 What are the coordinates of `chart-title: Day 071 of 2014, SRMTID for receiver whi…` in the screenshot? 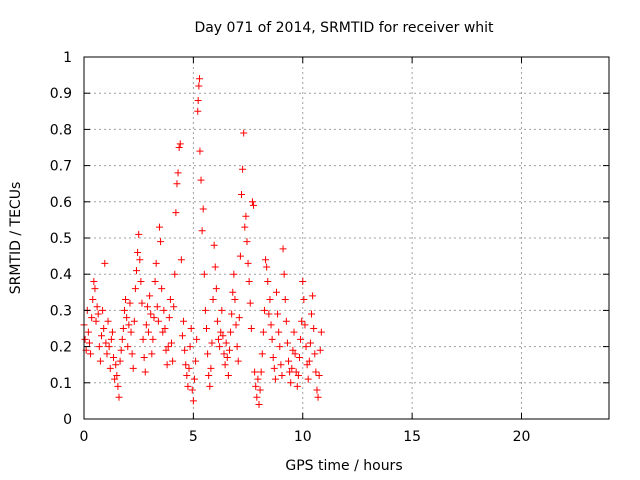 It's located at (344, 28).